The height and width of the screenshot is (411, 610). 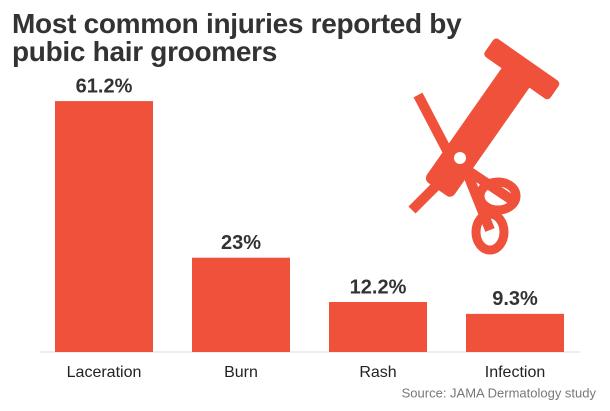 I want to click on x-tick-label: Burn, so click(x=241, y=372).